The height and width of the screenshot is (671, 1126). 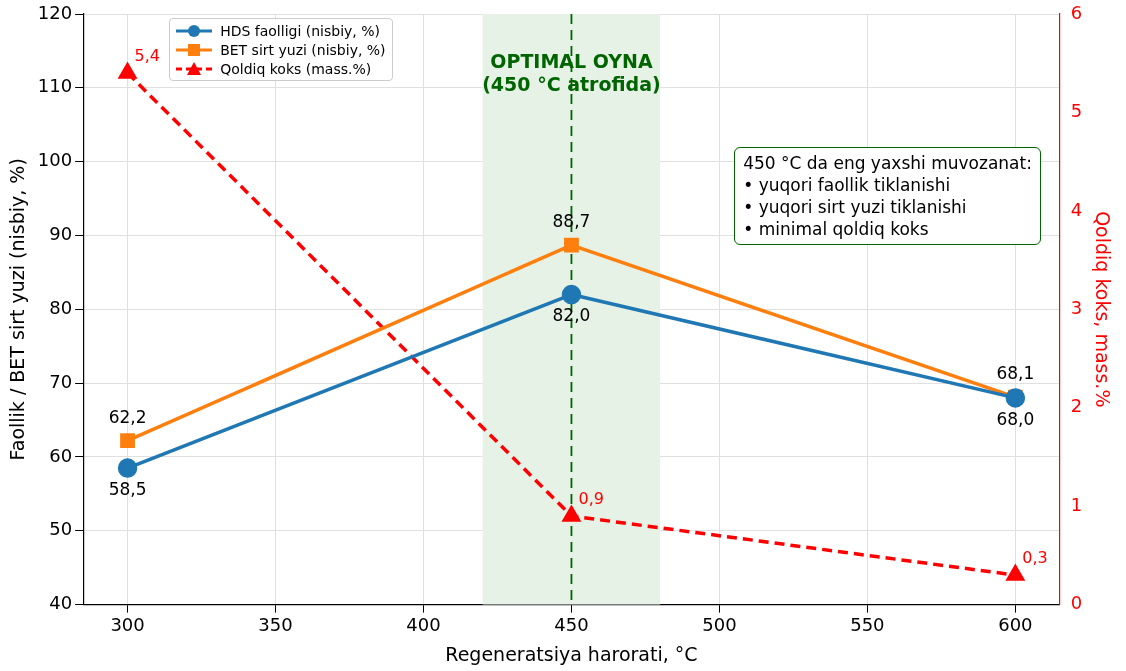 I want to click on y-tick-label: 40, so click(x=61, y=603).